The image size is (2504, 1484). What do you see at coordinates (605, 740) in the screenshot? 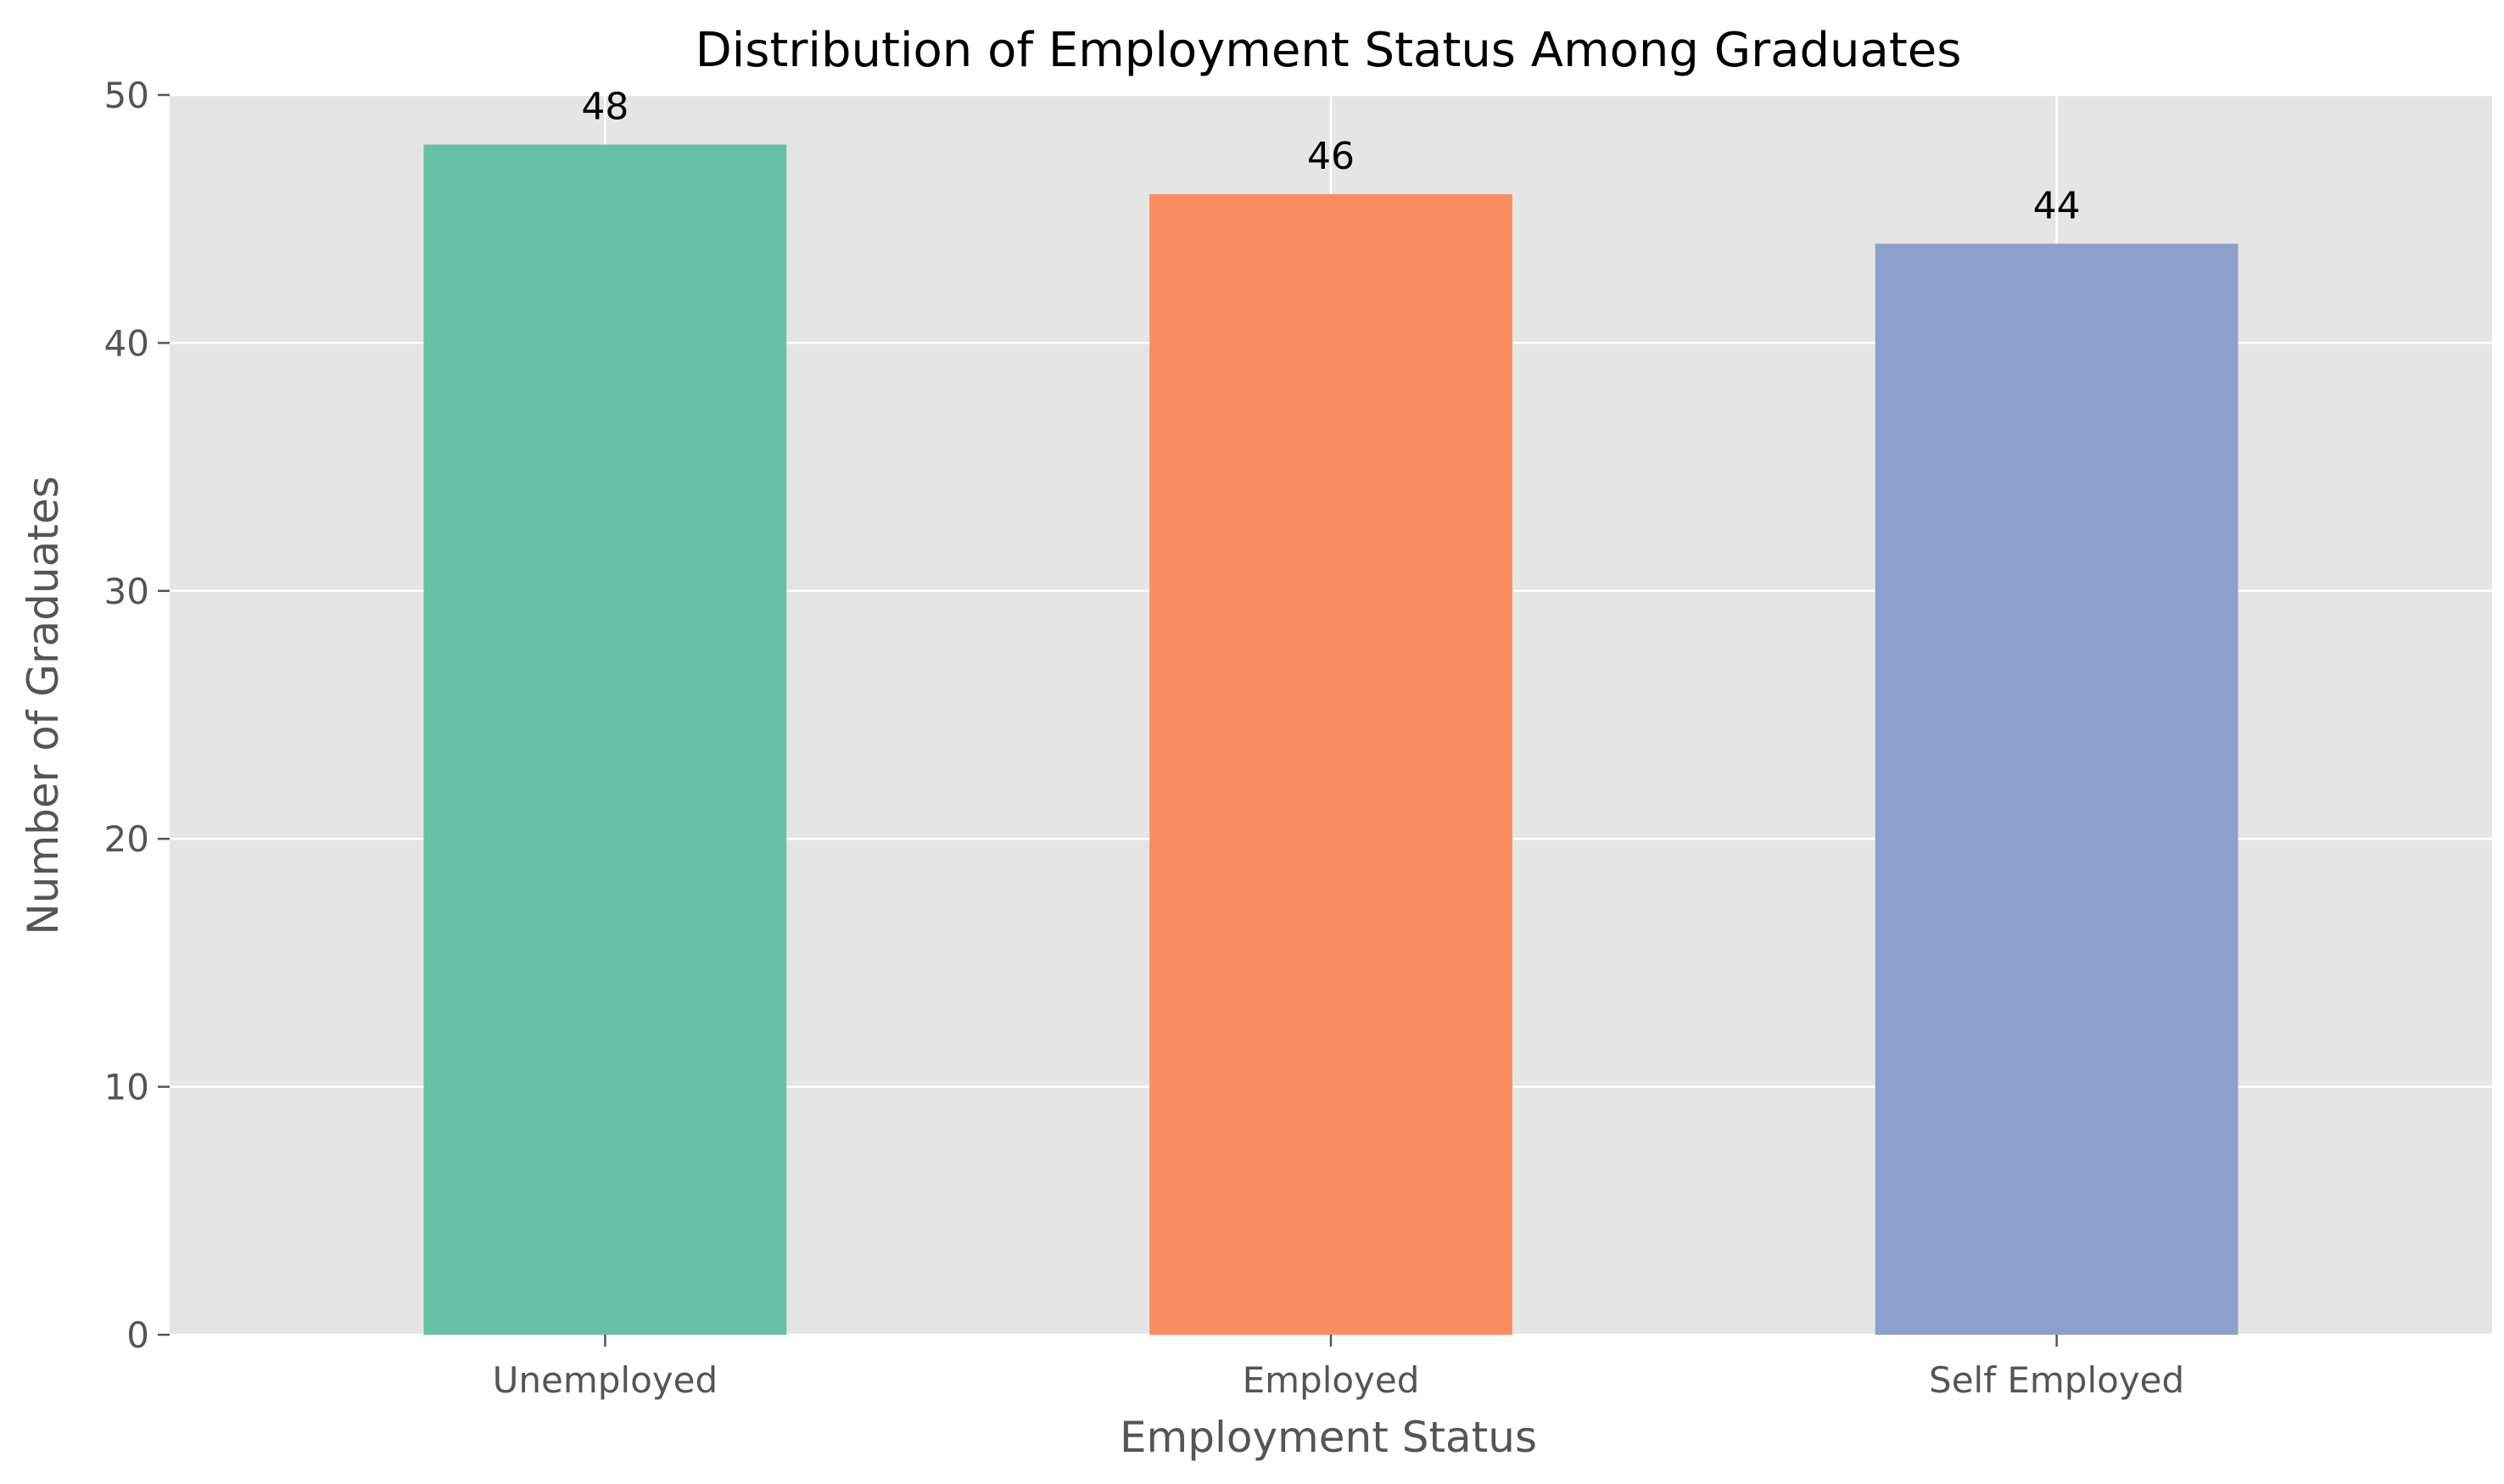
I see `bar-unemployed` at bounding box center [605, 740].